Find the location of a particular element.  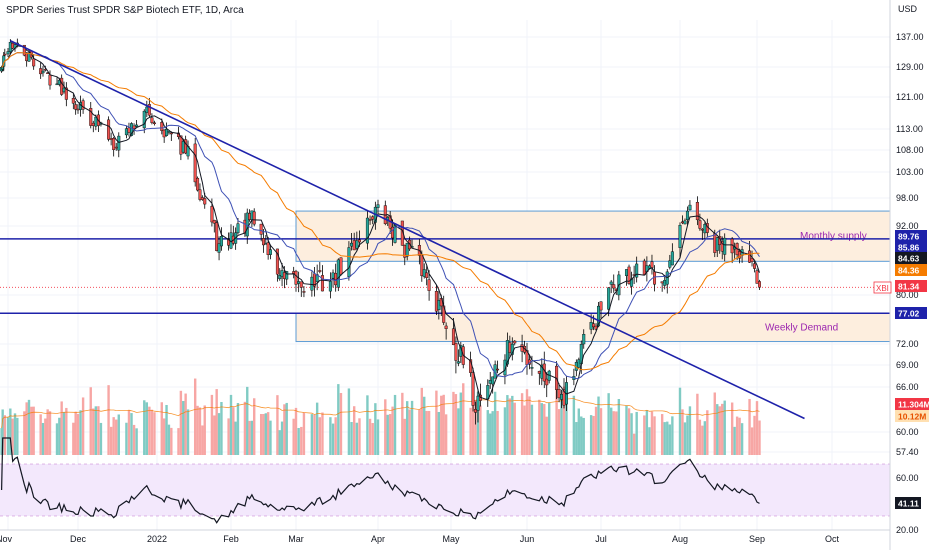

rsi-tick-label: 20.00 is located at coordinates (907, 530).